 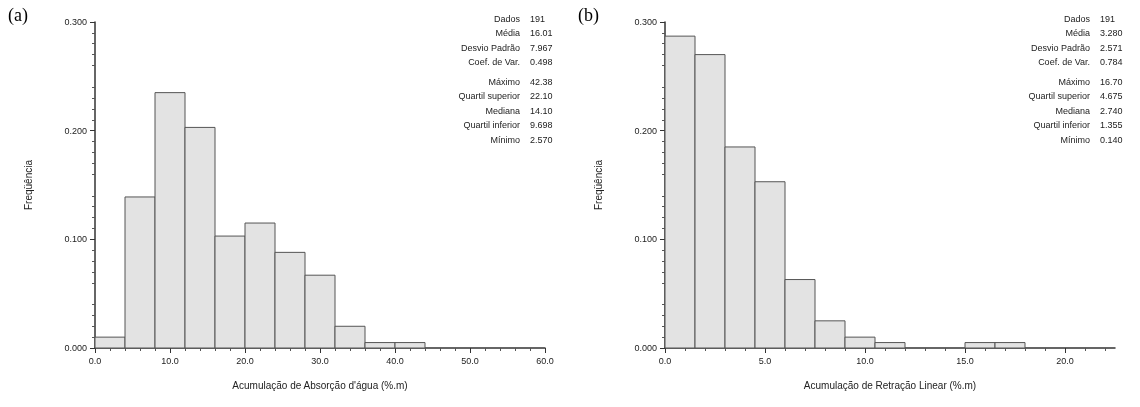 What do you see at coordinates (1078, 125) in the screenshot?
I see `annotation: Quartil inferior 1.355` at bounding box center [1078, 125].